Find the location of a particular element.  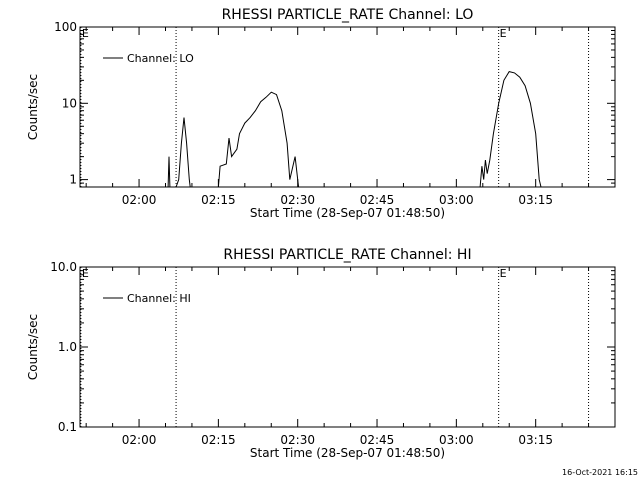

y-tick-label: 100 is located at coordinates (65, 27).